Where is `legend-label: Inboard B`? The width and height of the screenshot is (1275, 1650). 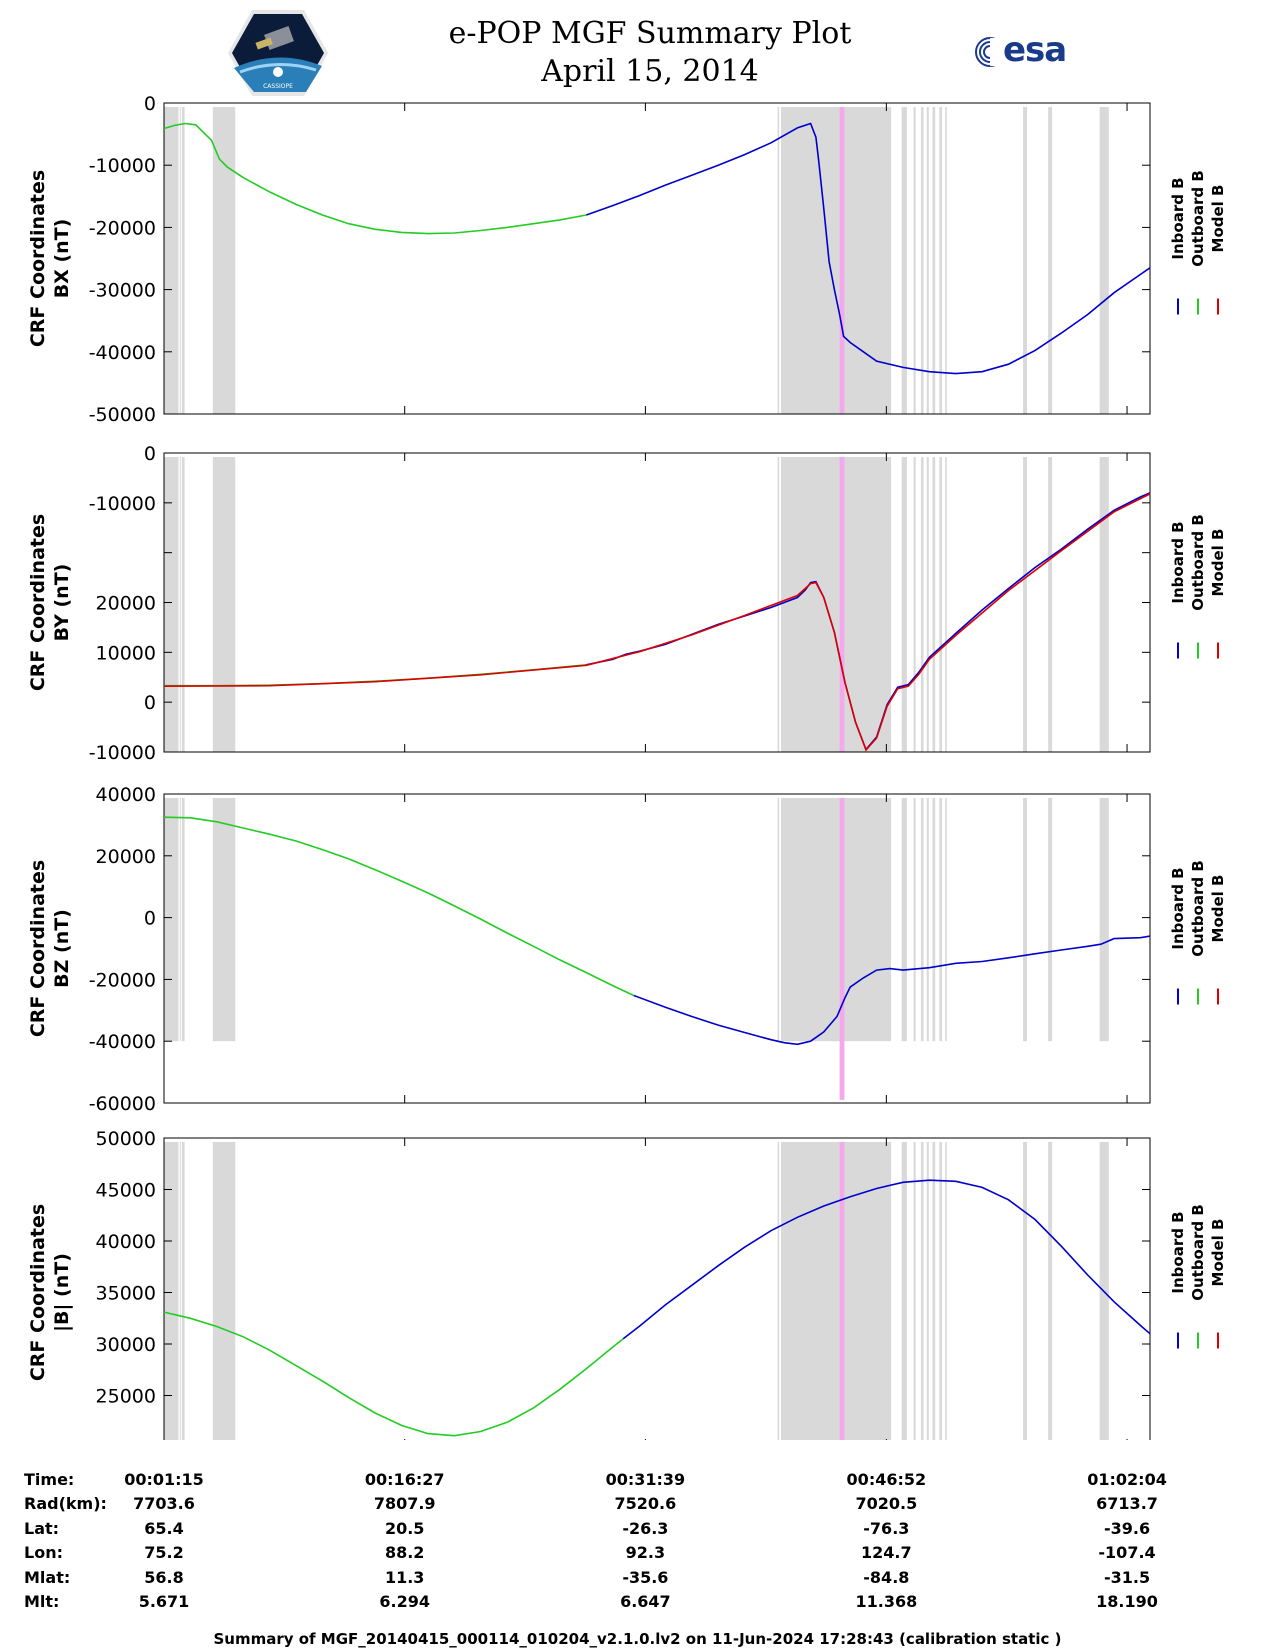
legend-label: Inboard B is located at coordinates (1178, 562).